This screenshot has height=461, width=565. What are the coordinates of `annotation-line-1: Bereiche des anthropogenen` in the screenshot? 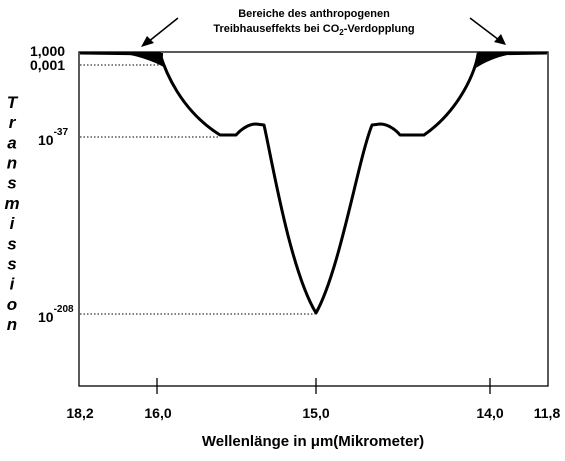 It's located at (314, 14).